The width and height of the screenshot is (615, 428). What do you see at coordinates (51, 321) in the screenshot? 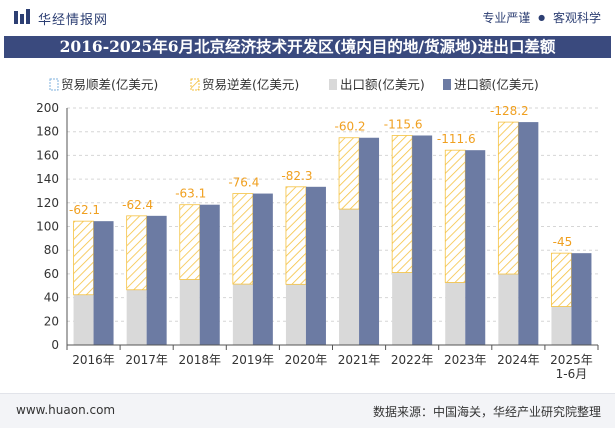
I see `y-tick-label: 20` at bounding box center [51, 321].